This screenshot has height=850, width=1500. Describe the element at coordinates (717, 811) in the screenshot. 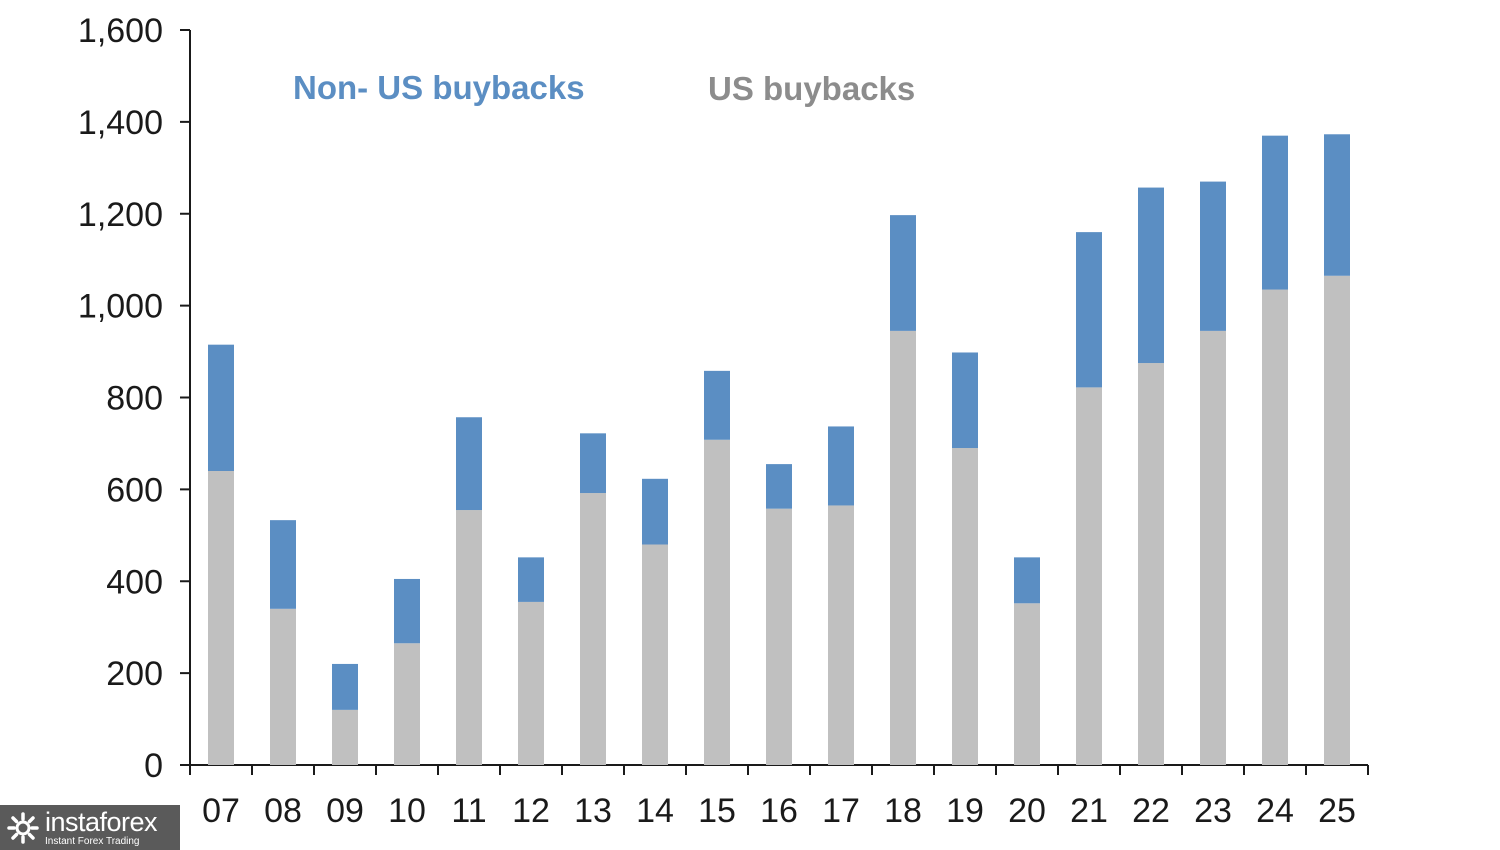

I see `x-tick-label: 15` at that location.